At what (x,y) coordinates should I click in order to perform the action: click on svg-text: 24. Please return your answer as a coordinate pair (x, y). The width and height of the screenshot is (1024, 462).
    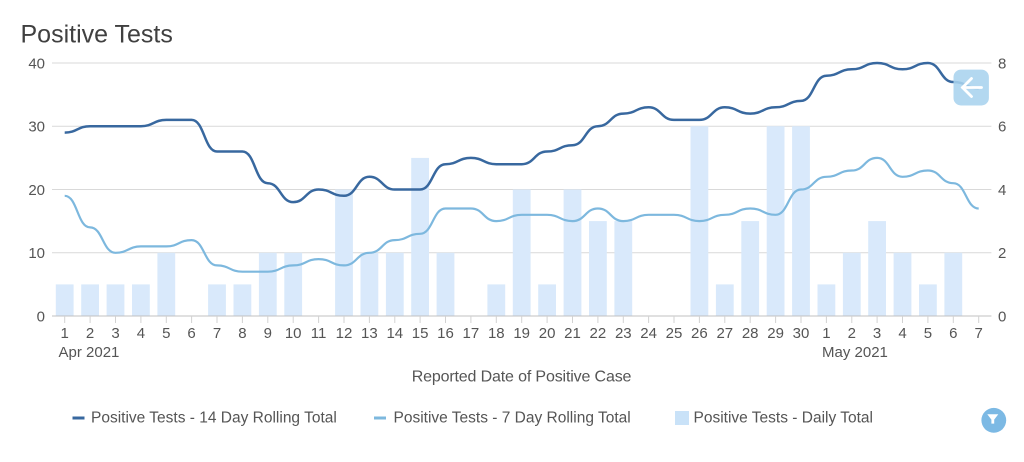
    Looking at the image, I should click on (648, 333).